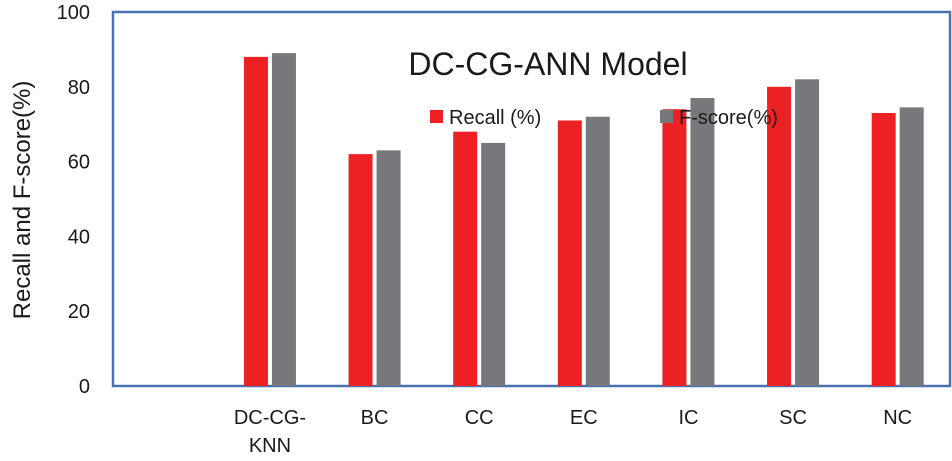 Image resolution: width=952 pixels, height=461 pixels. I want to click on y-tick-label-0: 0, so click(84, 387).